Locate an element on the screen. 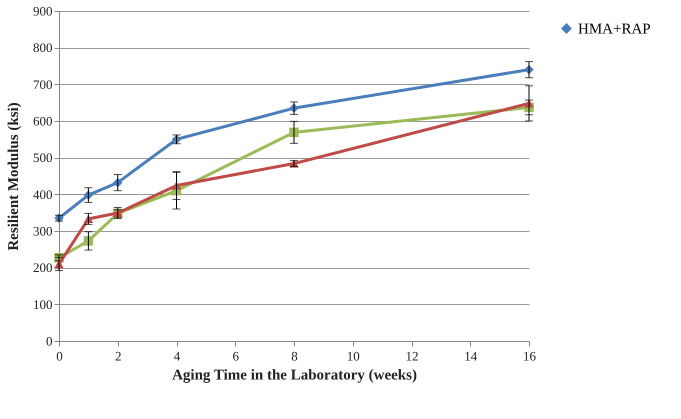 This screenshot has height=419, width=681. x-tick-label: 16 is located at coordinates (529, 356).